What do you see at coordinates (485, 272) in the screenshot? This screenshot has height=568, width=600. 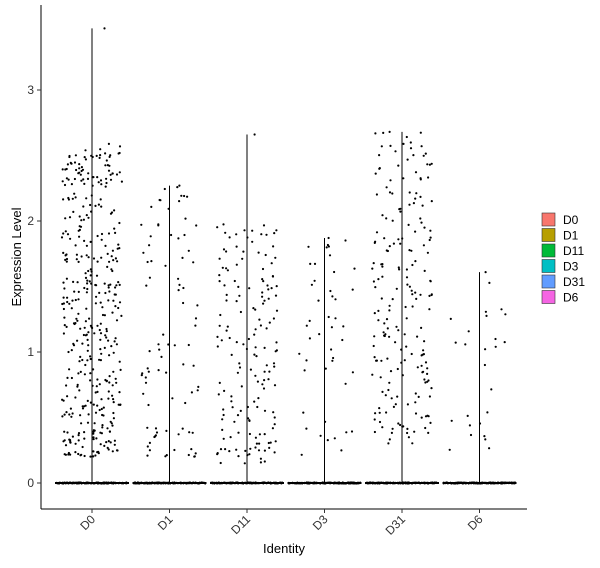 I see `data-point-max` at bounding box center [485, 272].